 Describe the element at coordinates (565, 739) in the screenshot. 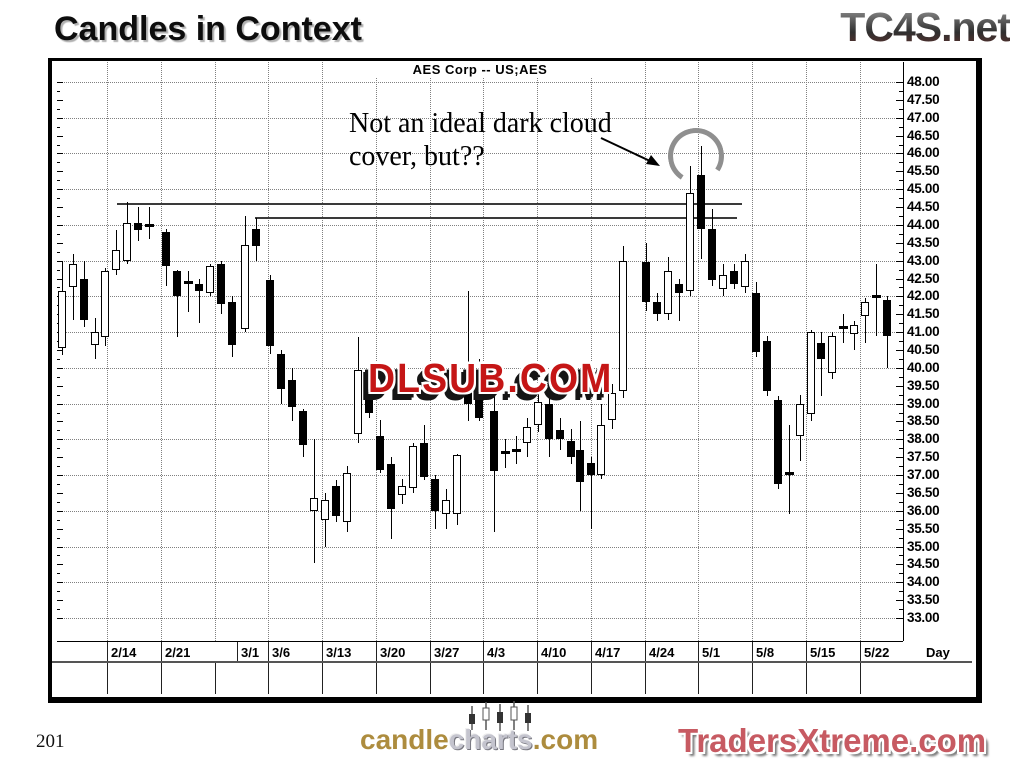

I see `candlecharts-logo-com: .com` at that location.